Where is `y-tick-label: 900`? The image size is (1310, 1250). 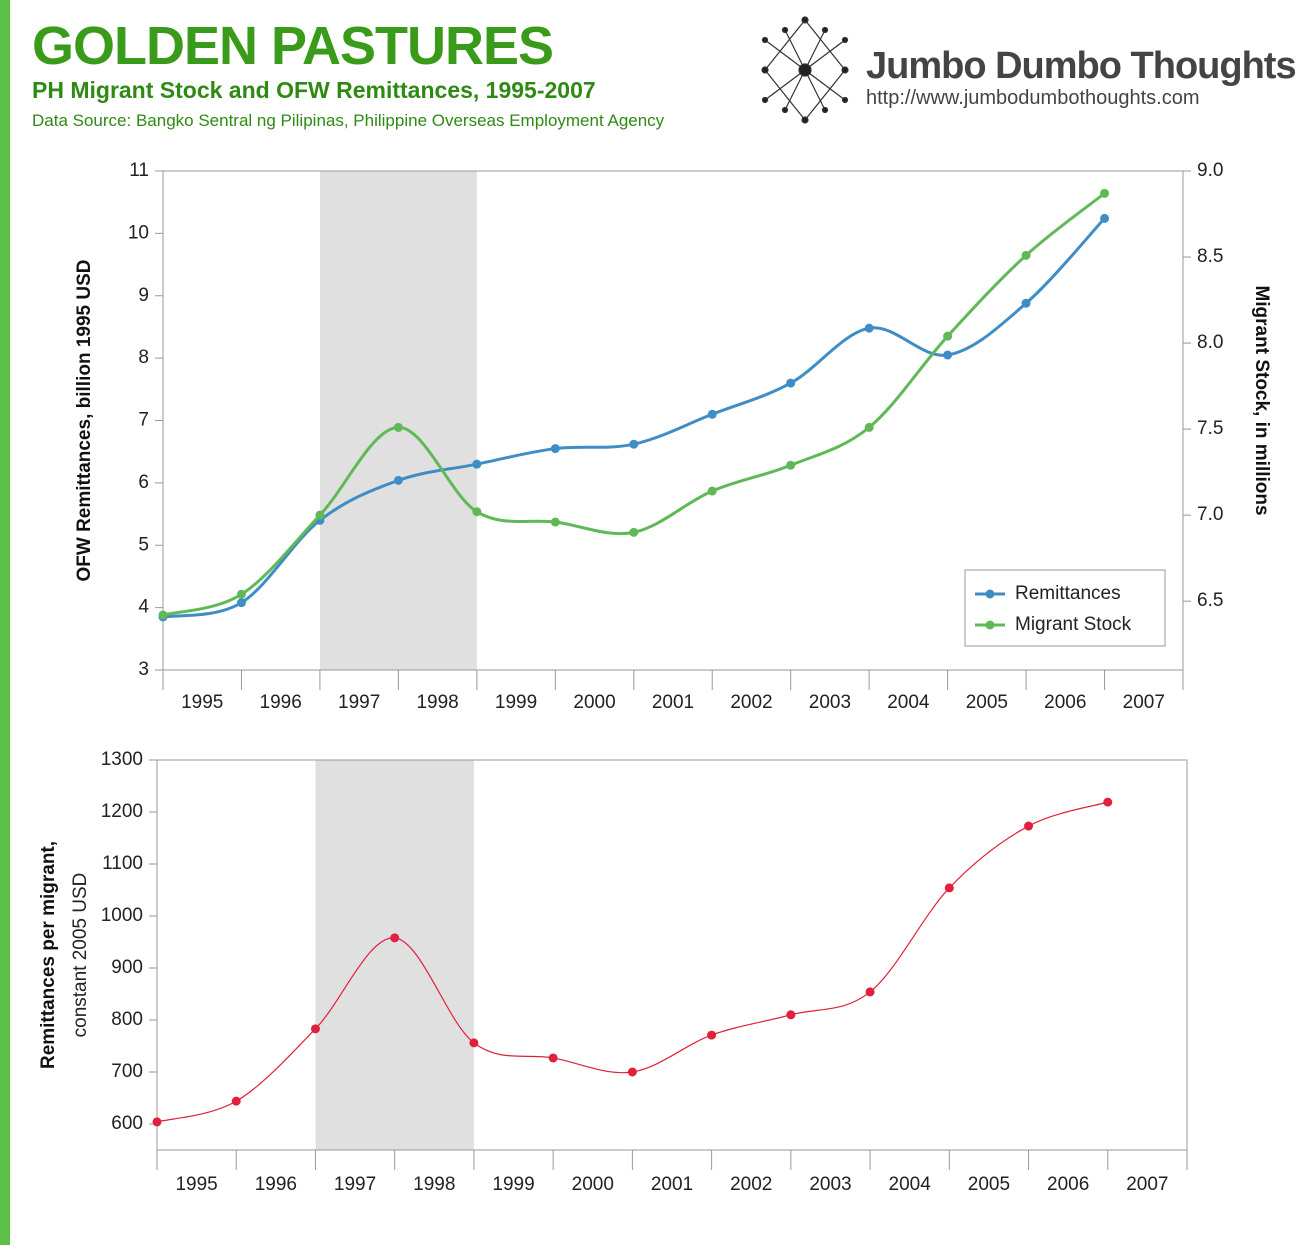
y-tick-label: 900 is located at coordinates (127, 967).